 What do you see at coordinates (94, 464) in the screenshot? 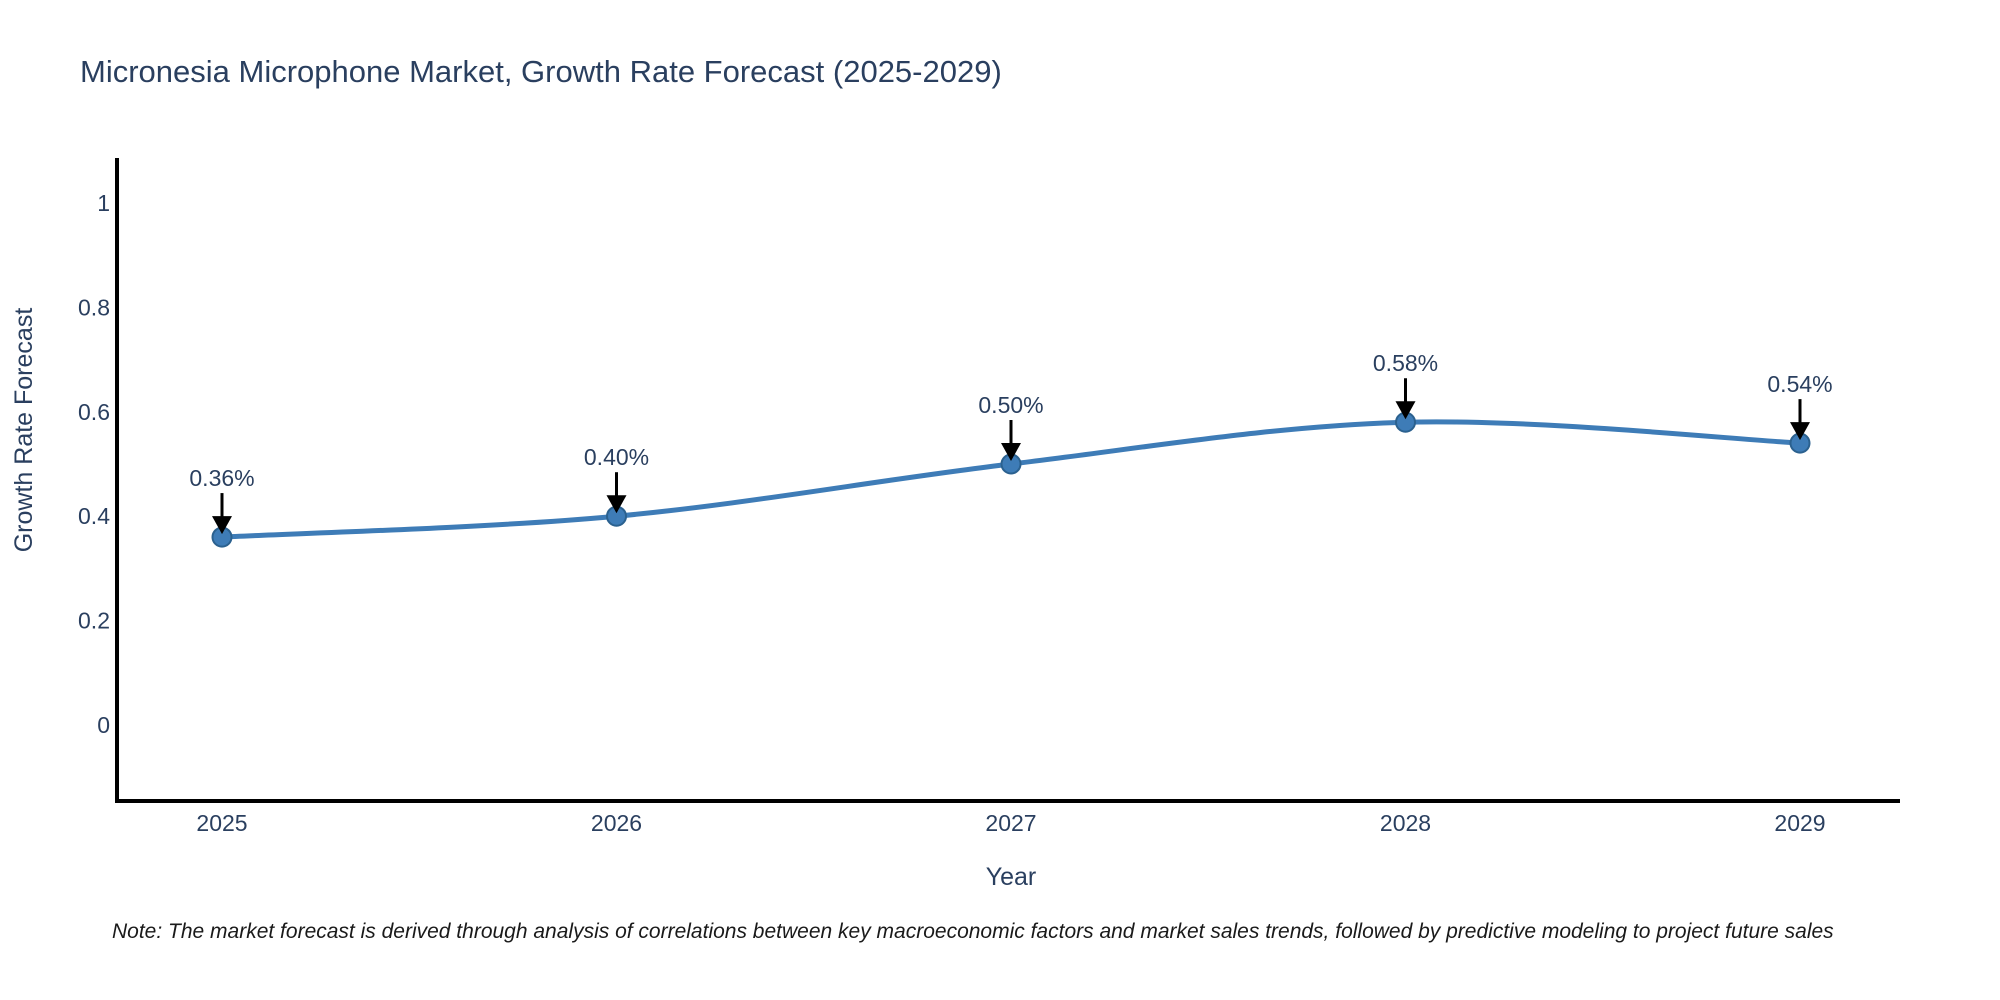
I see `y-axis-ticks: 0 0.2 0.4 0.6 0.8 1` at bounding box center [94, 464].